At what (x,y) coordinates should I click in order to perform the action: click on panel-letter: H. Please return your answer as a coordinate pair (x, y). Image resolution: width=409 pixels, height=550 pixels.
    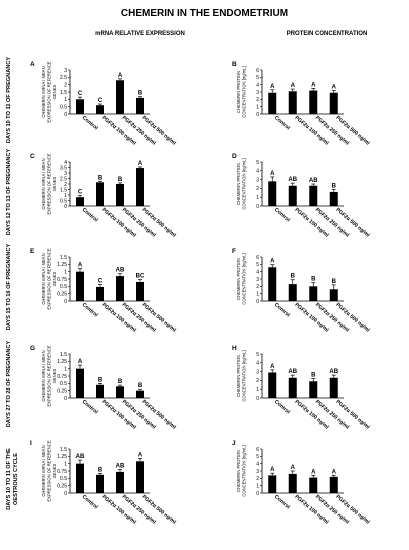
    Looking at the image, I should click on (234, 348).